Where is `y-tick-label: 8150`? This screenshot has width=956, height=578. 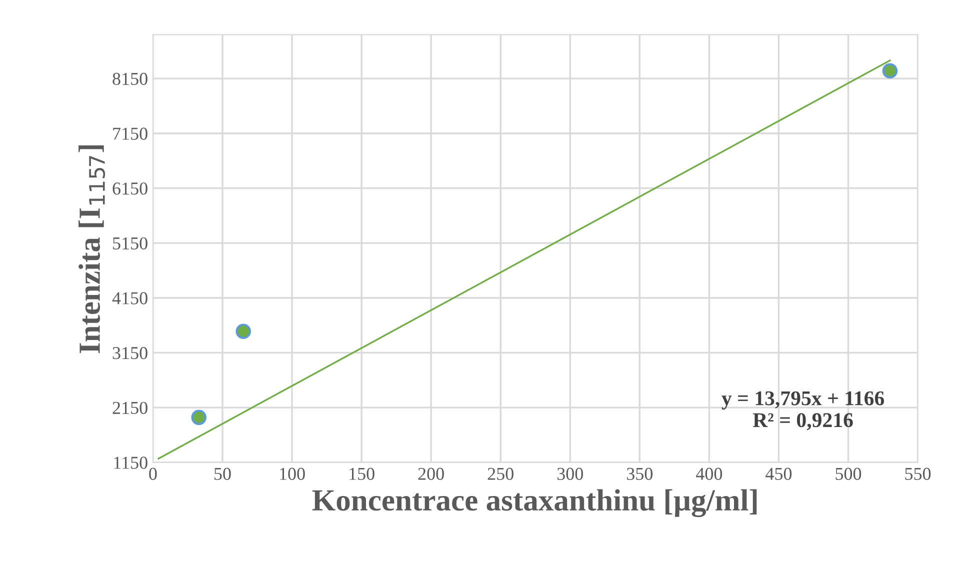
y-tick-label: 8150 is located at coordinates (130, 78).